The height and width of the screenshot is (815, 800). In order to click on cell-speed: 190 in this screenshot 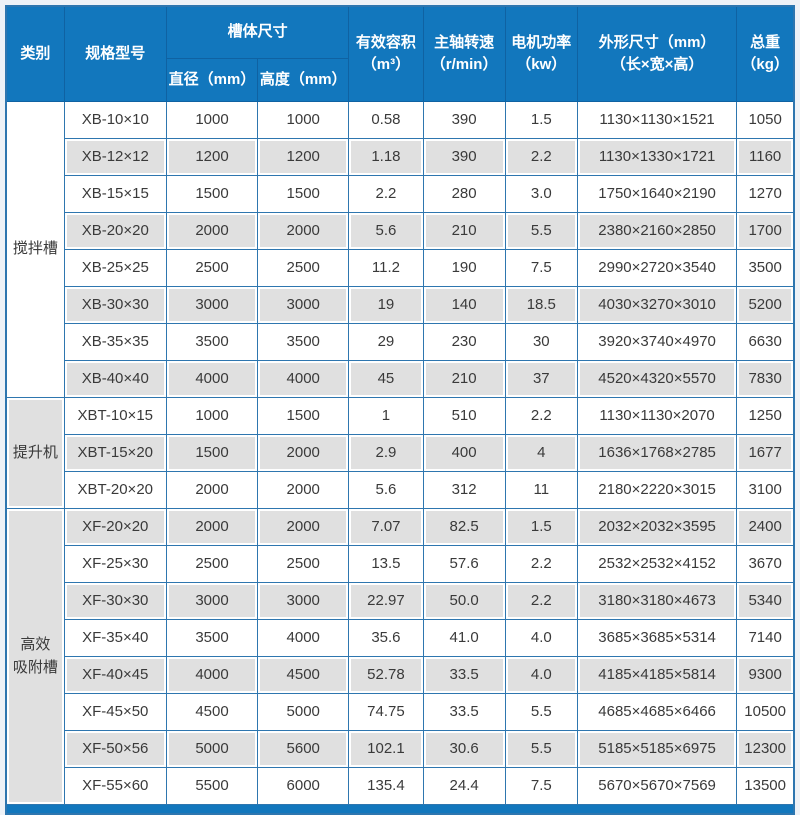, I will do `click(464, 267)`.